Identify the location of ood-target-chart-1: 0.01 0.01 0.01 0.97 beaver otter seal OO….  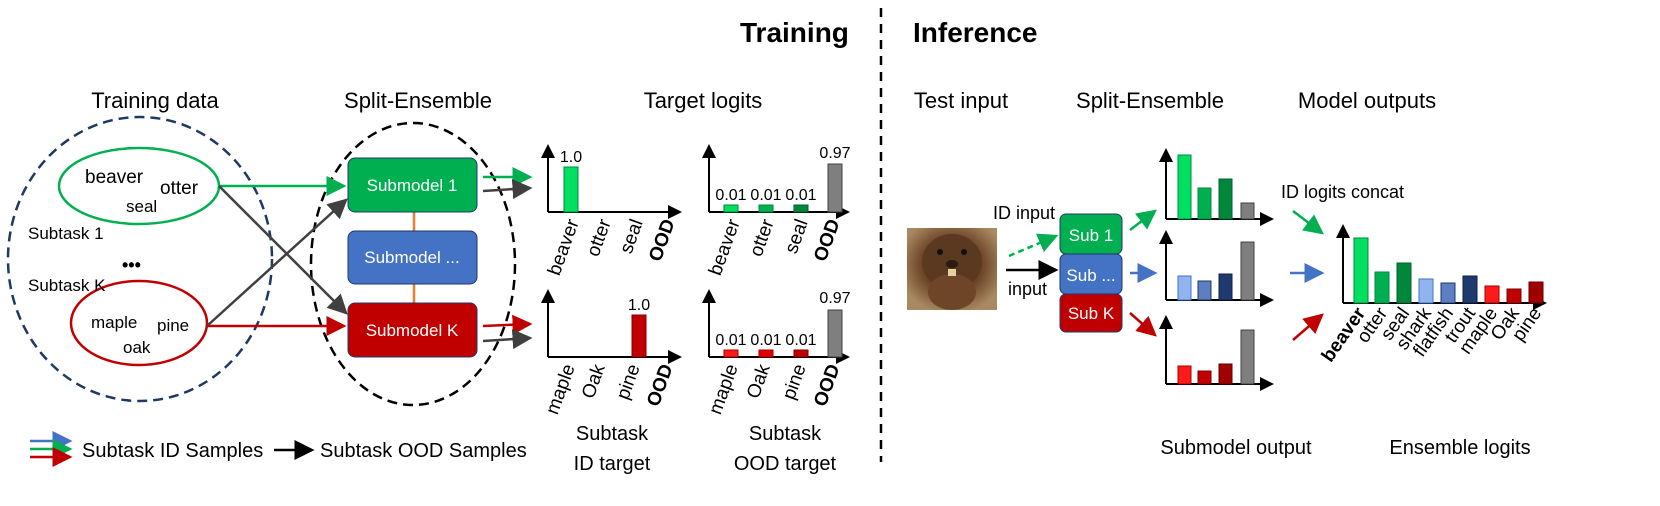
(776, 211).